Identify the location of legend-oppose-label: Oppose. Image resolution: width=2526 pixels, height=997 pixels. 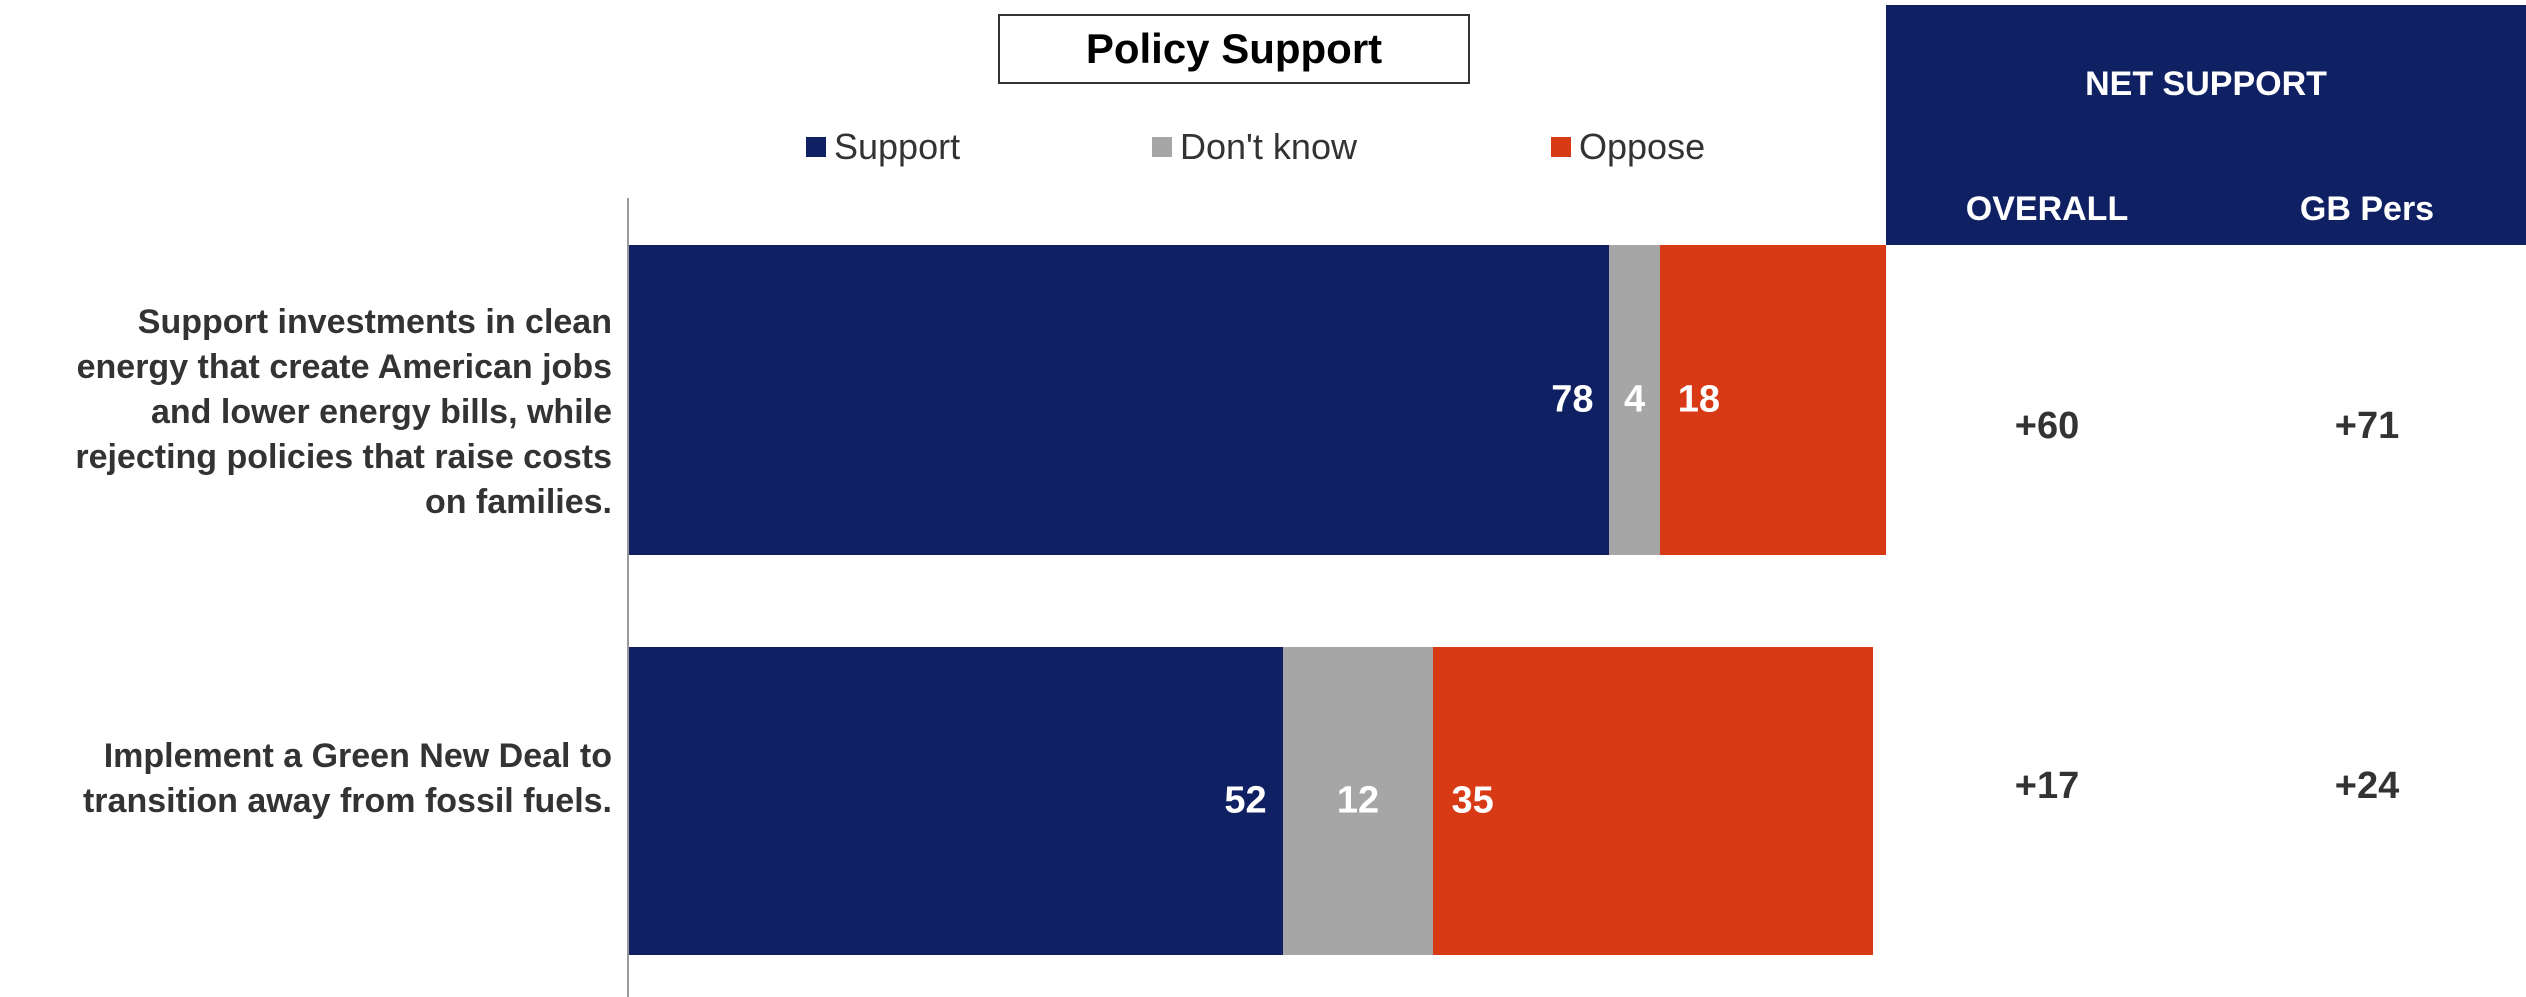
(1642, 146).